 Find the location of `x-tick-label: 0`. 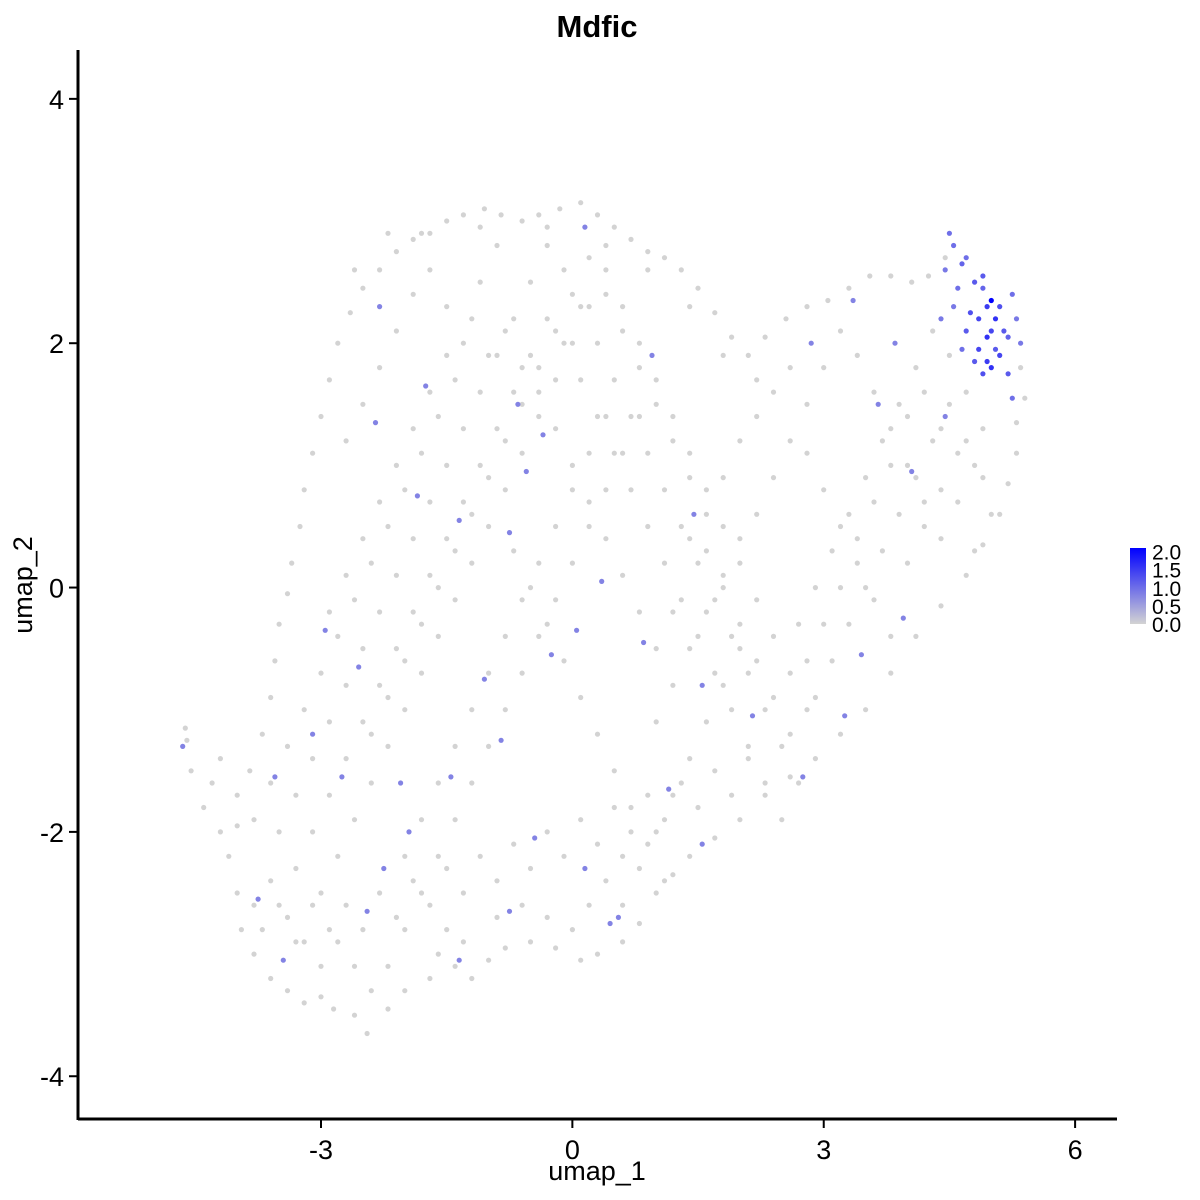

x-tick-label: 0 is located at coordinates (572, 1150).